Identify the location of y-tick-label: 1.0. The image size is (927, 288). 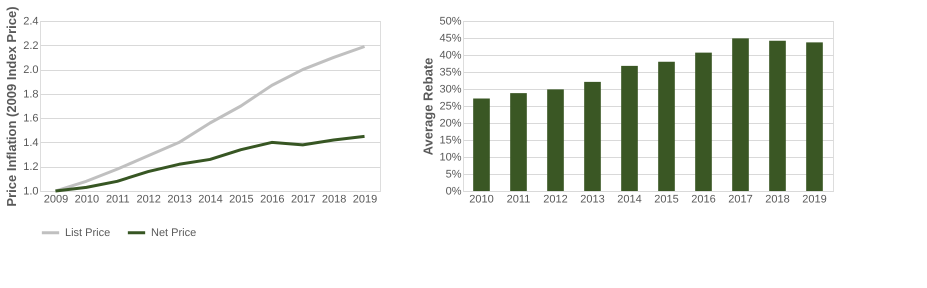
(30, 192).